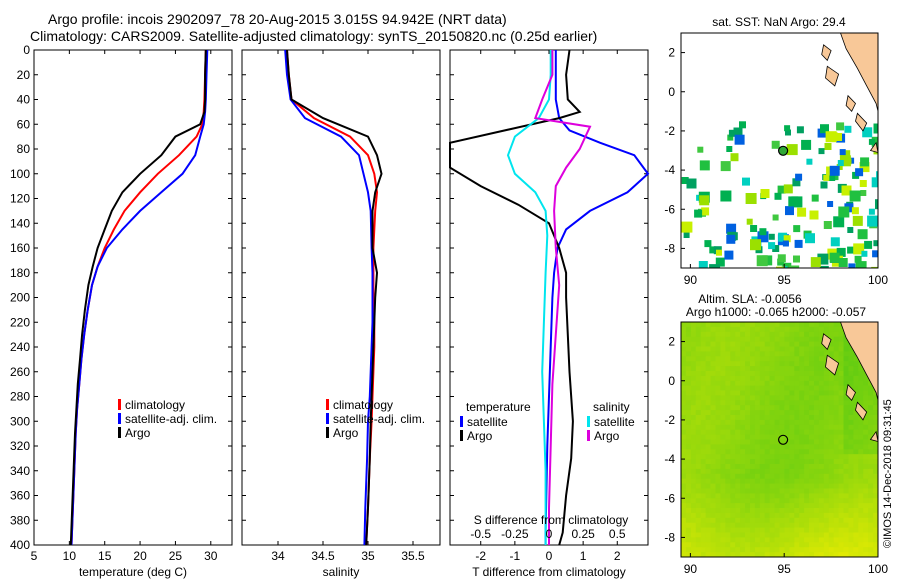  What do you see at coordinates (20, 496) in the screenshot?
I see `depth-tick-label: 360` at bounding box center [20, 496].